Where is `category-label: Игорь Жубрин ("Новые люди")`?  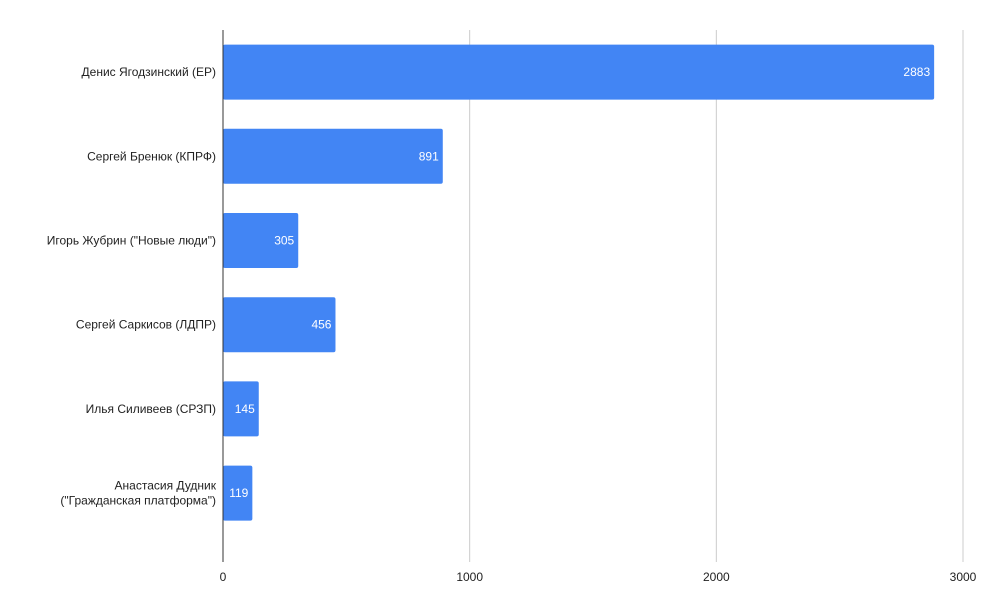
category-label: Игорь Жубрин ("Новые люди") is located at coordinates (131, 241).